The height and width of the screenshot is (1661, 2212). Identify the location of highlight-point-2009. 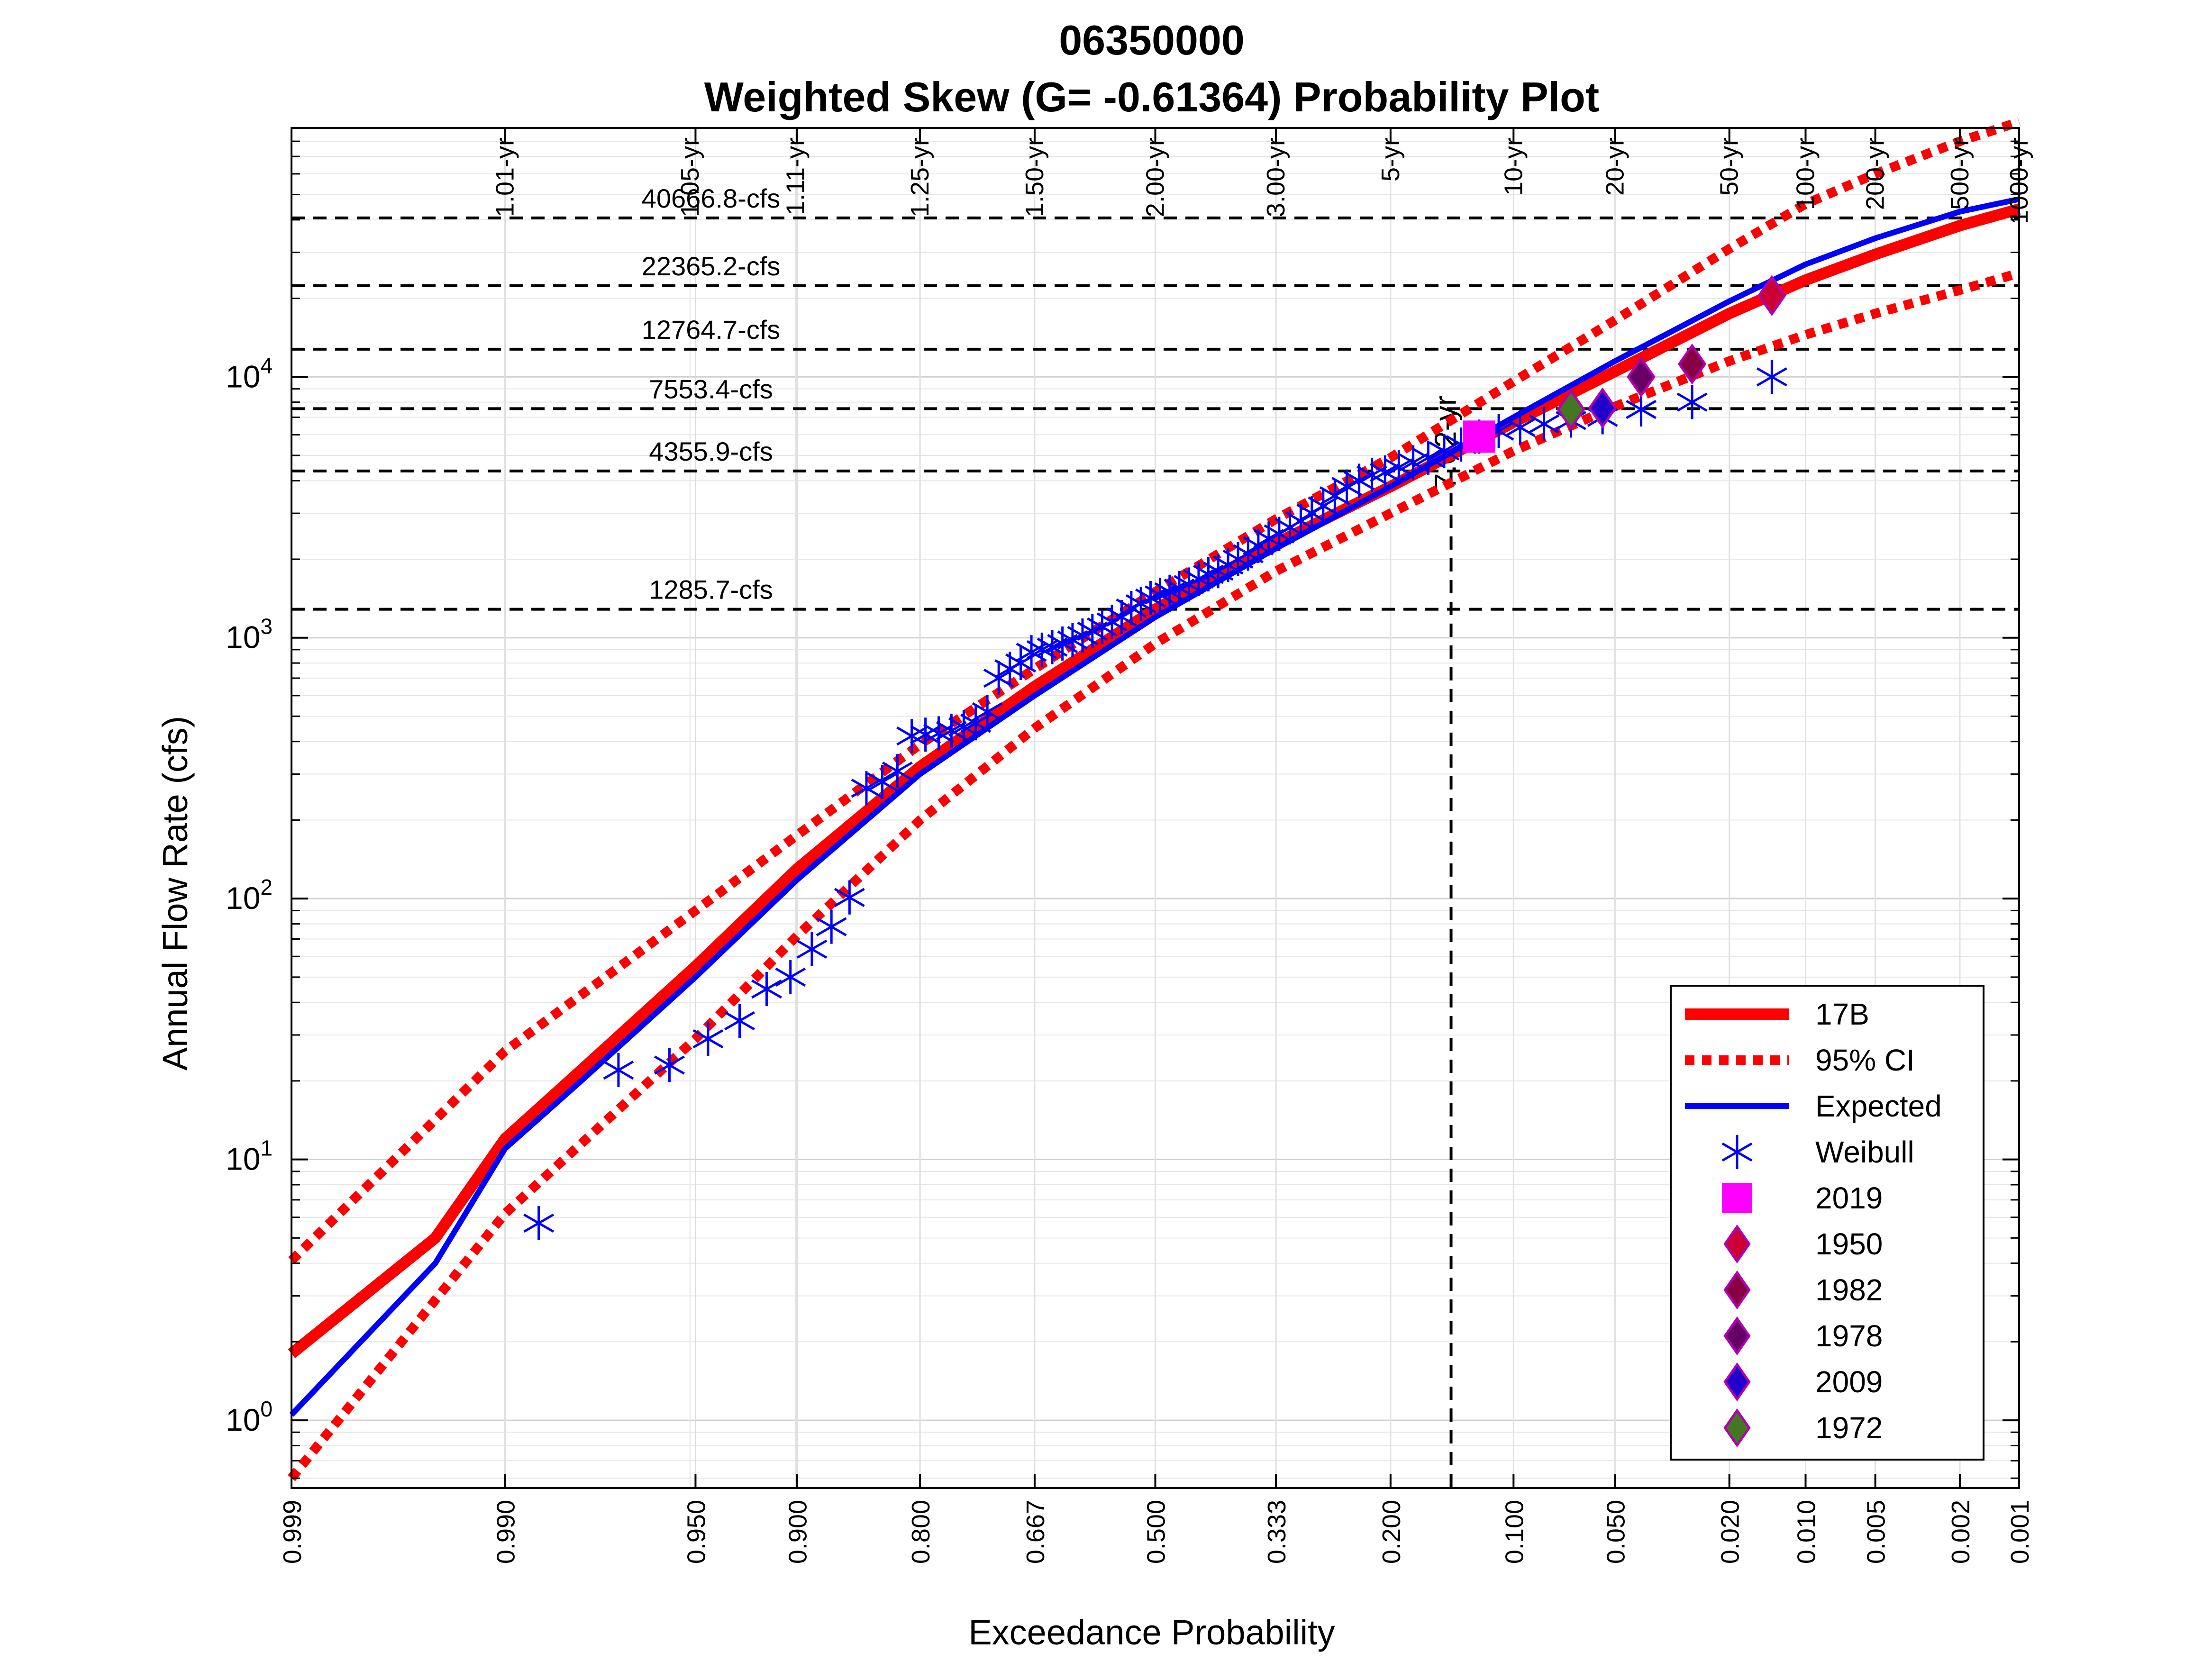
(1602, 408).